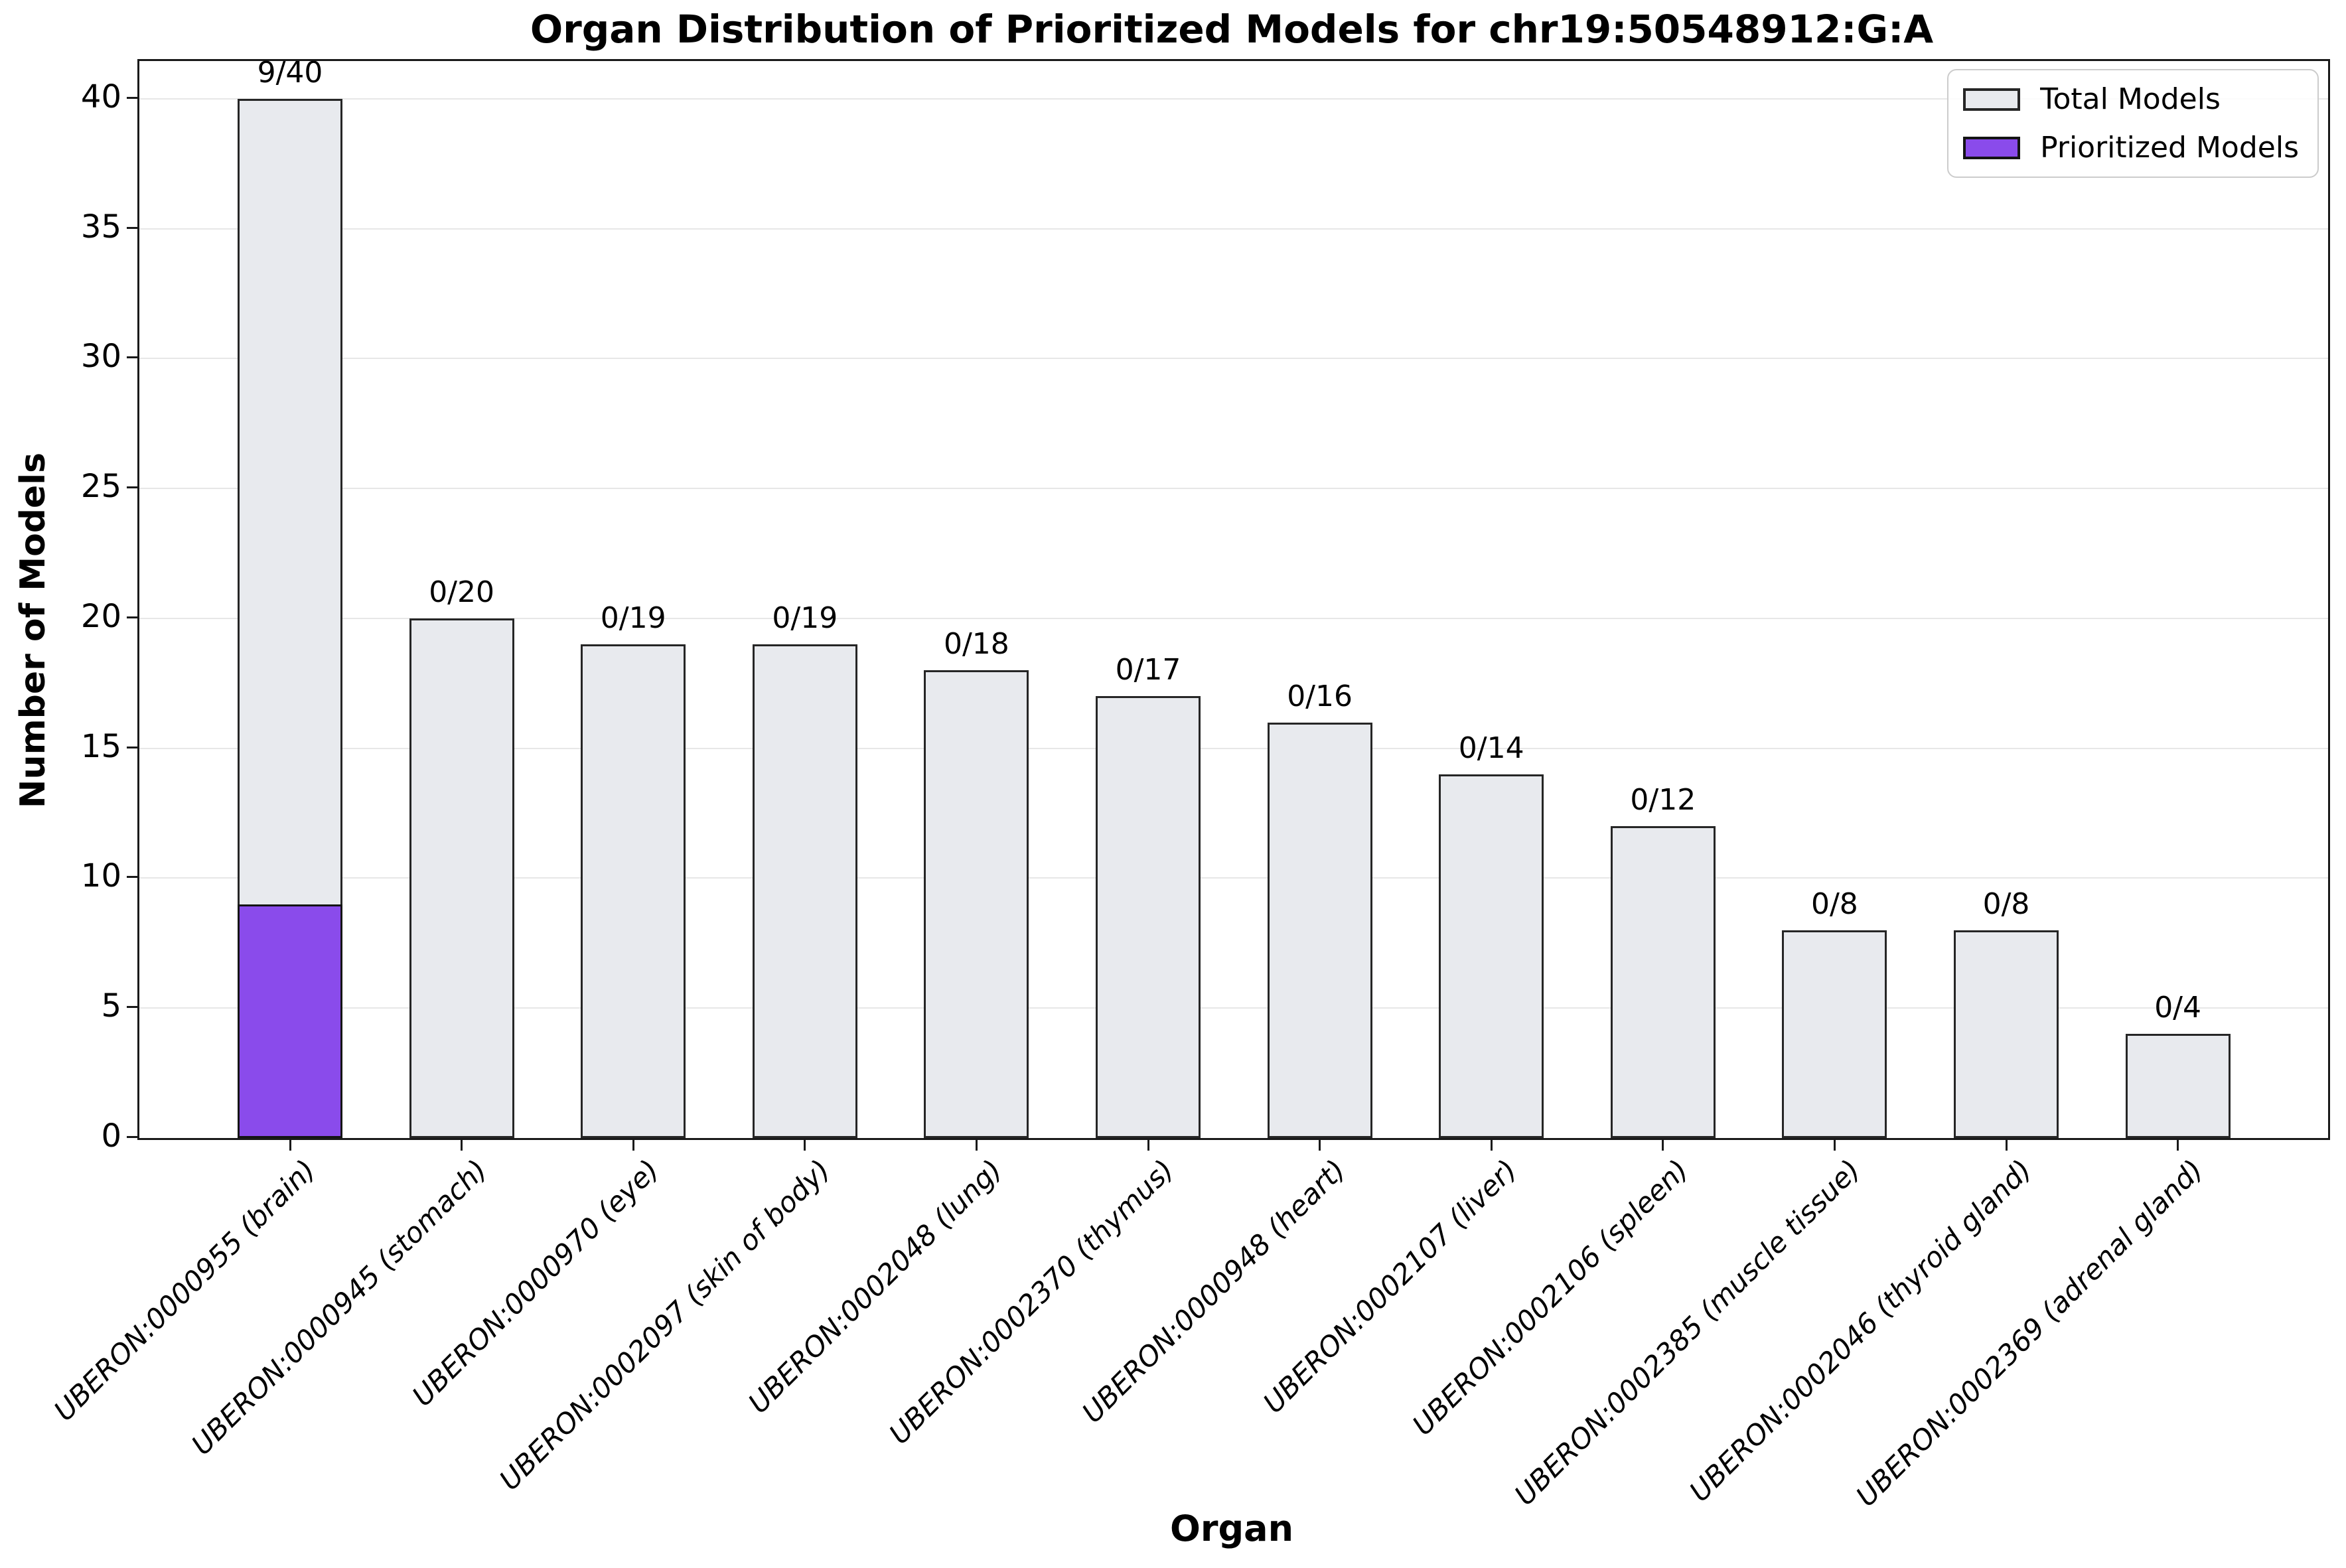 The image size is (2346, 1568). I want to click on y-tick-label: 5, so click(111, 1006).